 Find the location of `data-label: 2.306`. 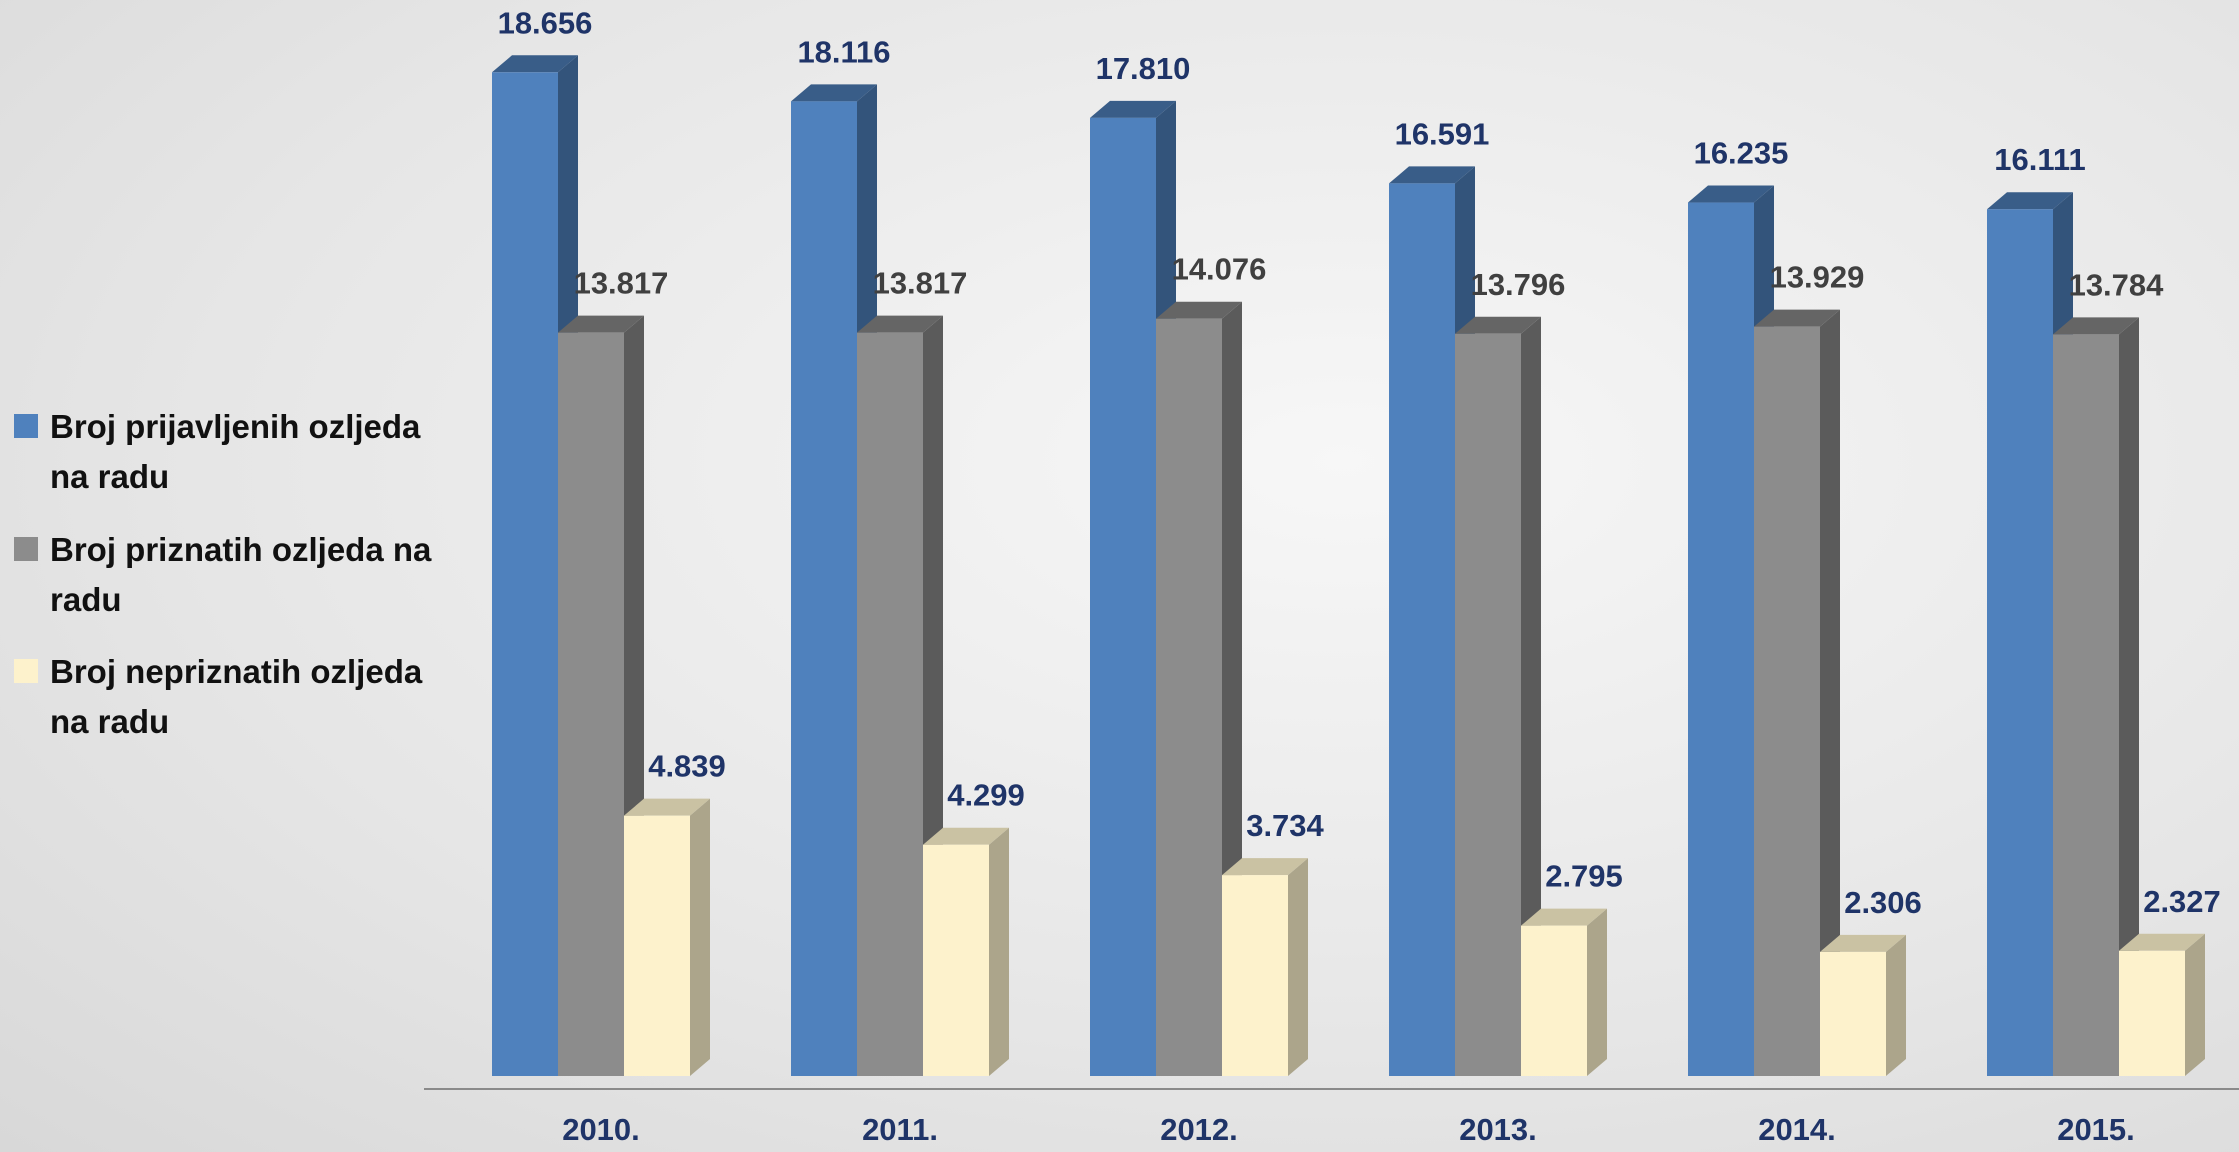

data-label: 2.306 is located at coordinates (1883, 902).